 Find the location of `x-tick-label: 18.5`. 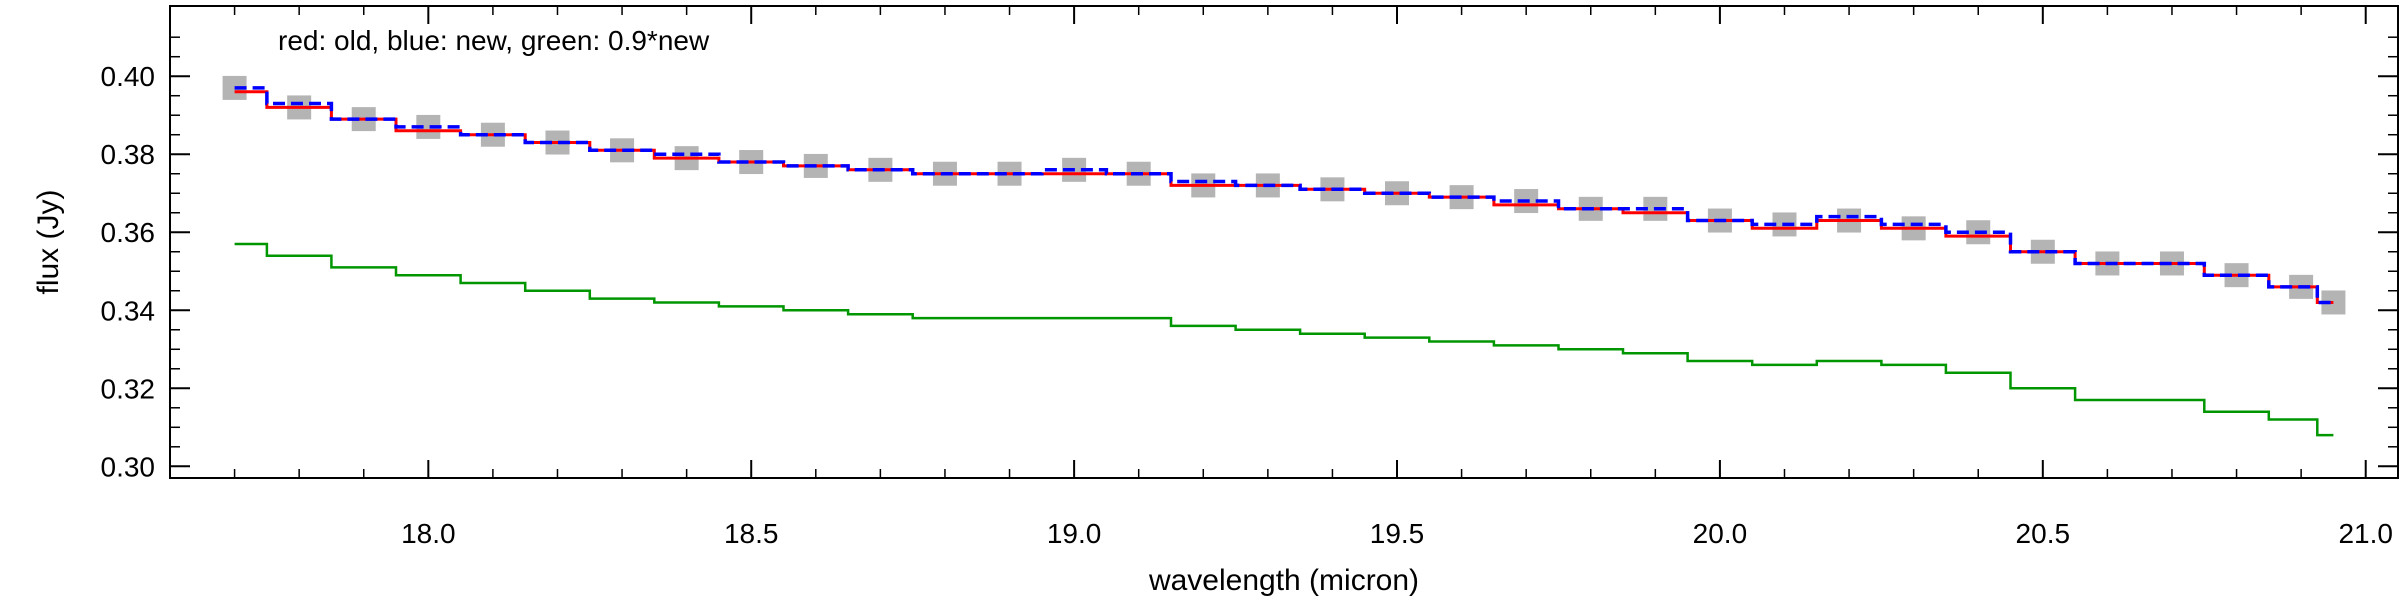

x-tick-label: 18.5 is located at coordinates (751, 533).